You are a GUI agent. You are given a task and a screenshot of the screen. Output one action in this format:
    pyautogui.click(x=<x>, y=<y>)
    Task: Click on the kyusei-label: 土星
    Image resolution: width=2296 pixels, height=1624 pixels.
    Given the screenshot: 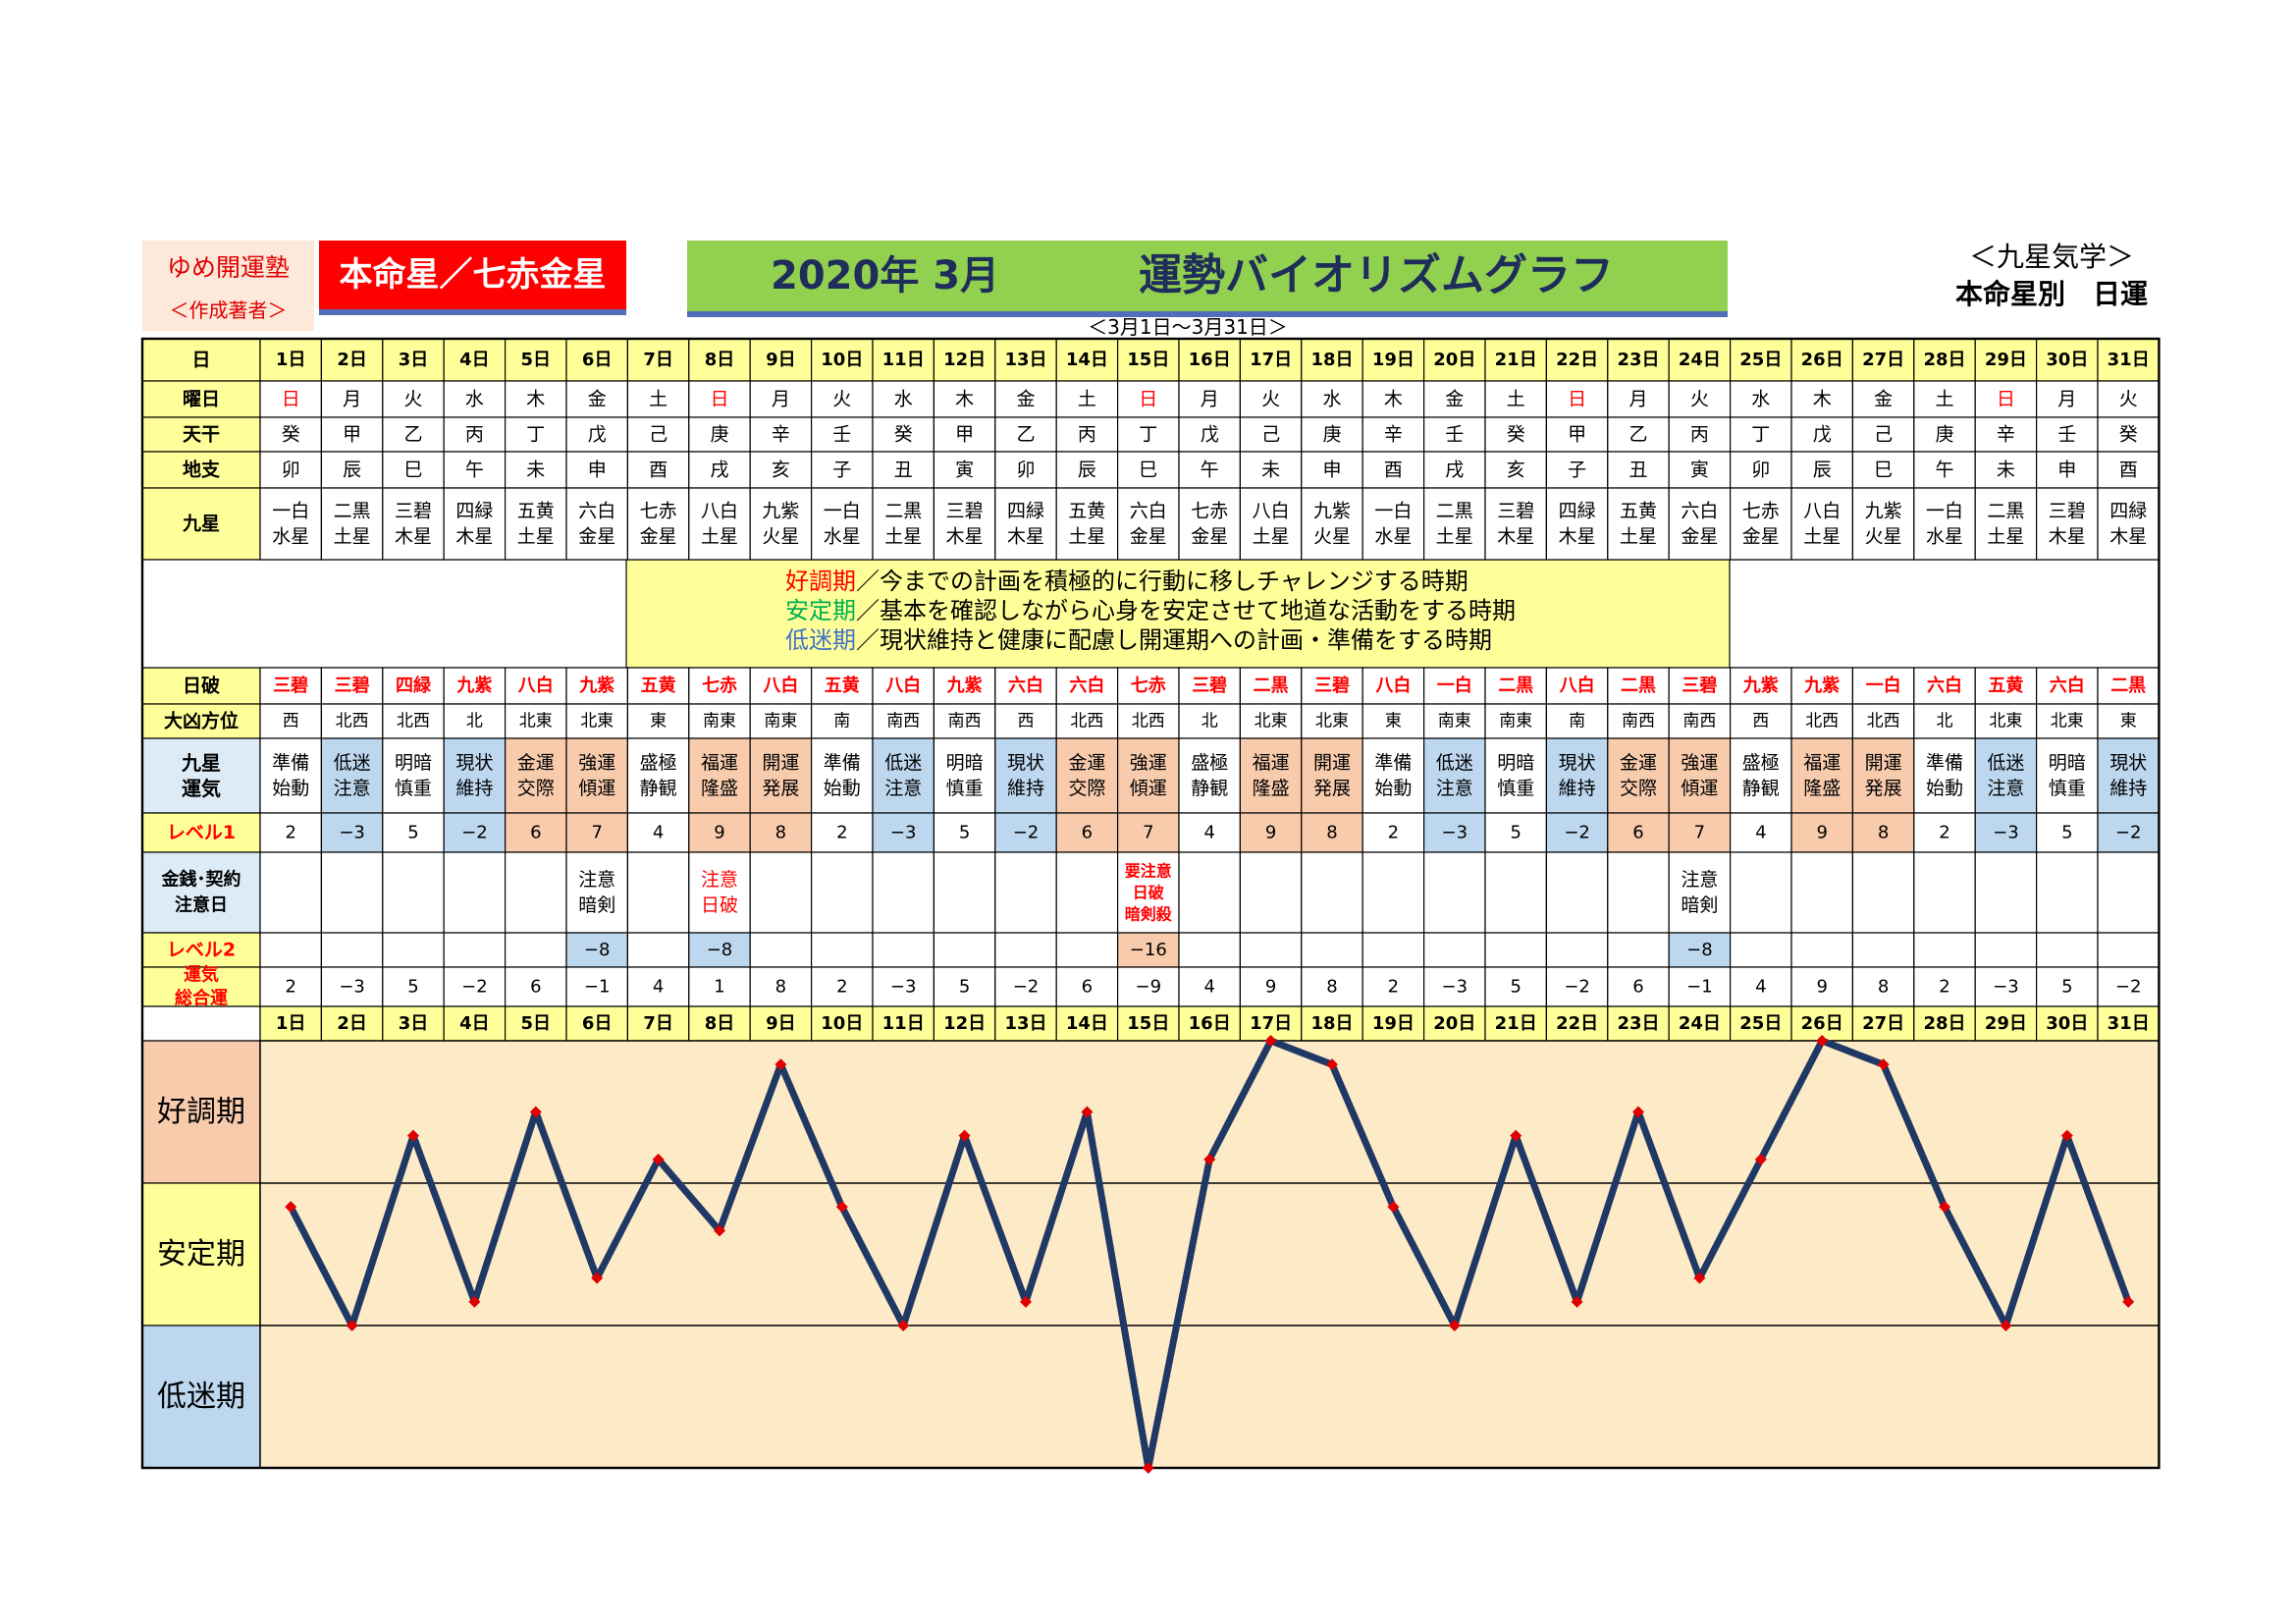 What is the action you would take?
    pyautogui.click(x=536, y=537)
    